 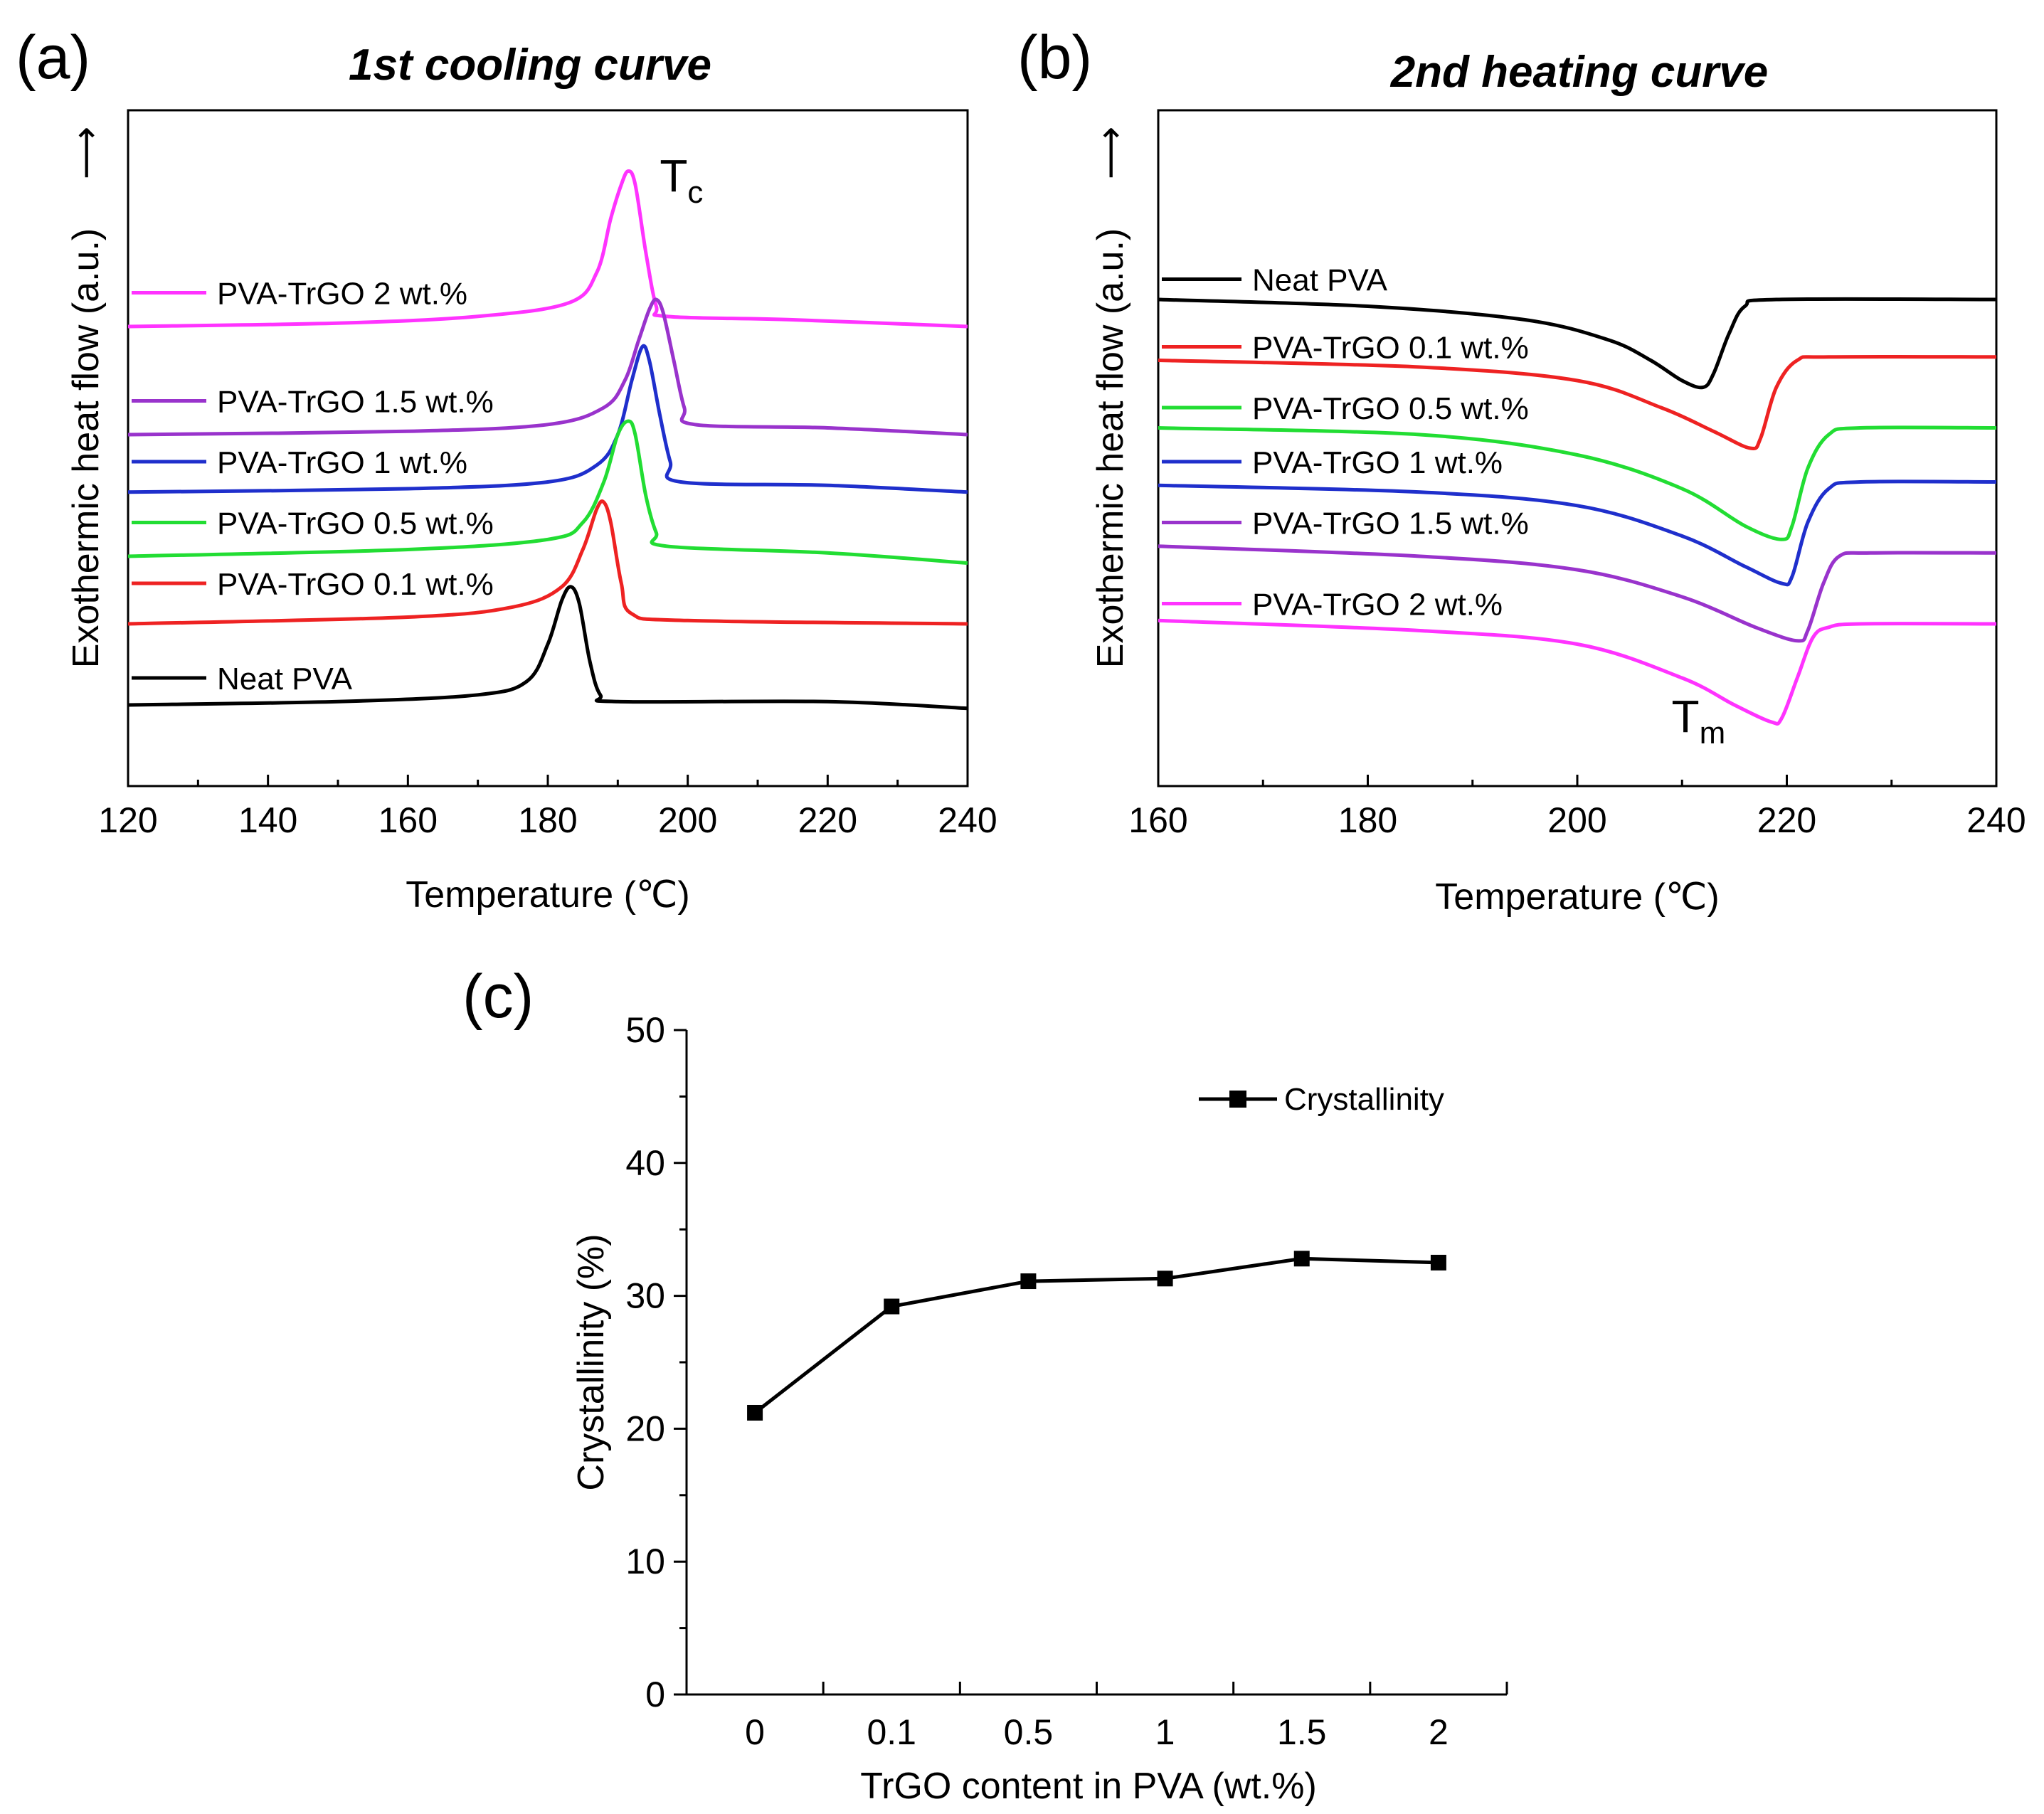 I want to click on a-legend-text-0: PVA-TrGO 2 wt.%, so click(x=342, y=294).